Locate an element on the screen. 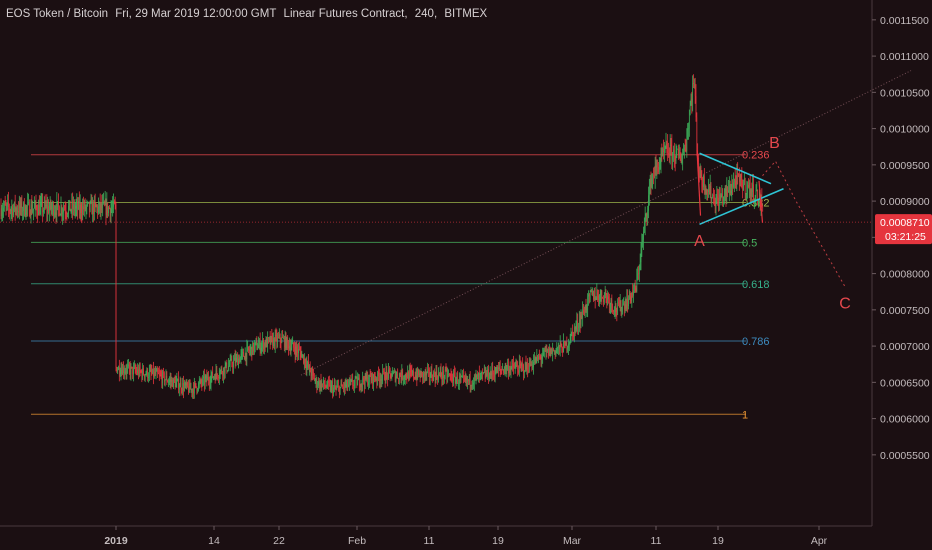  time-axis: 2019 14 22 Feb 11 19 Mar 11 19 Apr is located at coordinates (436, 536).